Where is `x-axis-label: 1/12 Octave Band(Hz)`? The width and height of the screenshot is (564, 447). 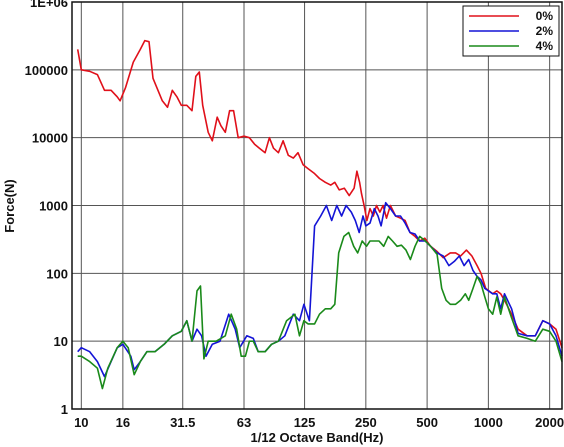
x-axis-label: 1/12 Octave Band(Hz) is located at coordinates (317, 437).